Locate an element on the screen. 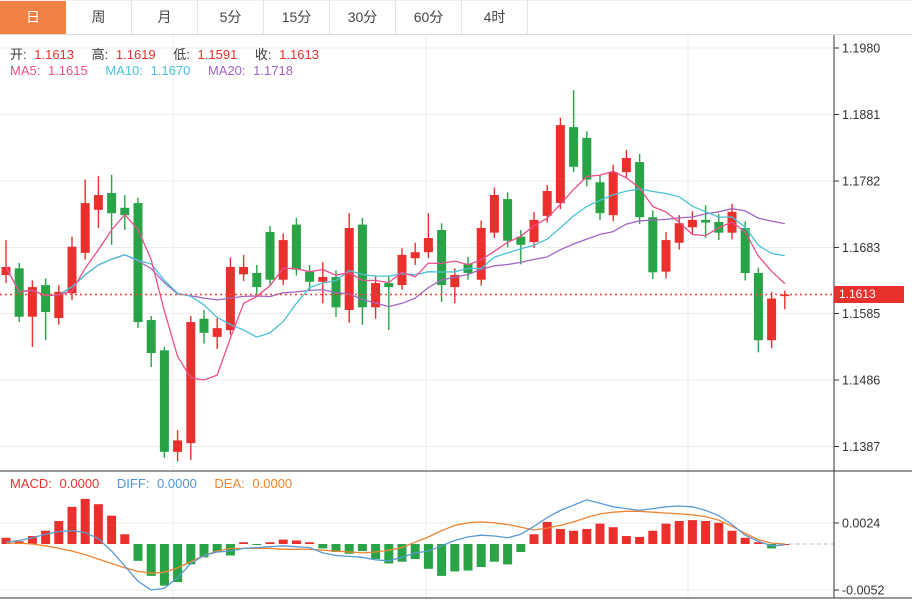  tab-day: 日 is located at coordinates (33, 17).